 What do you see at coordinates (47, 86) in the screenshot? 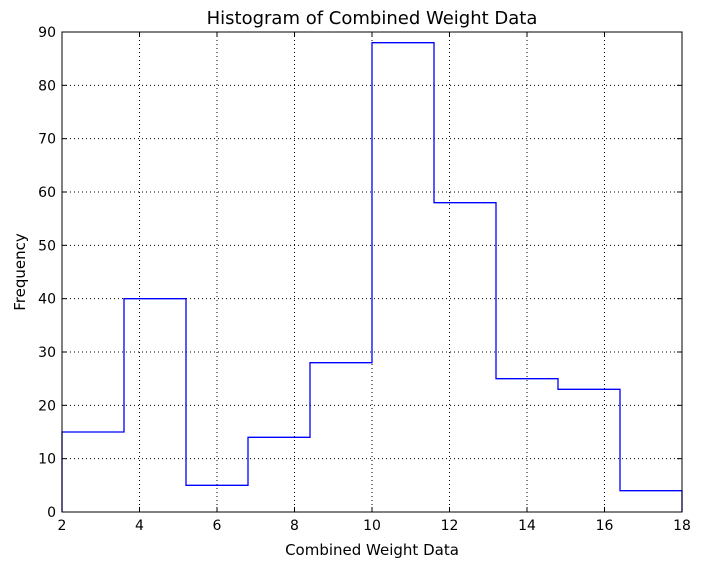
I see `y-tick-label: 80` at bounding box center [47, 86].